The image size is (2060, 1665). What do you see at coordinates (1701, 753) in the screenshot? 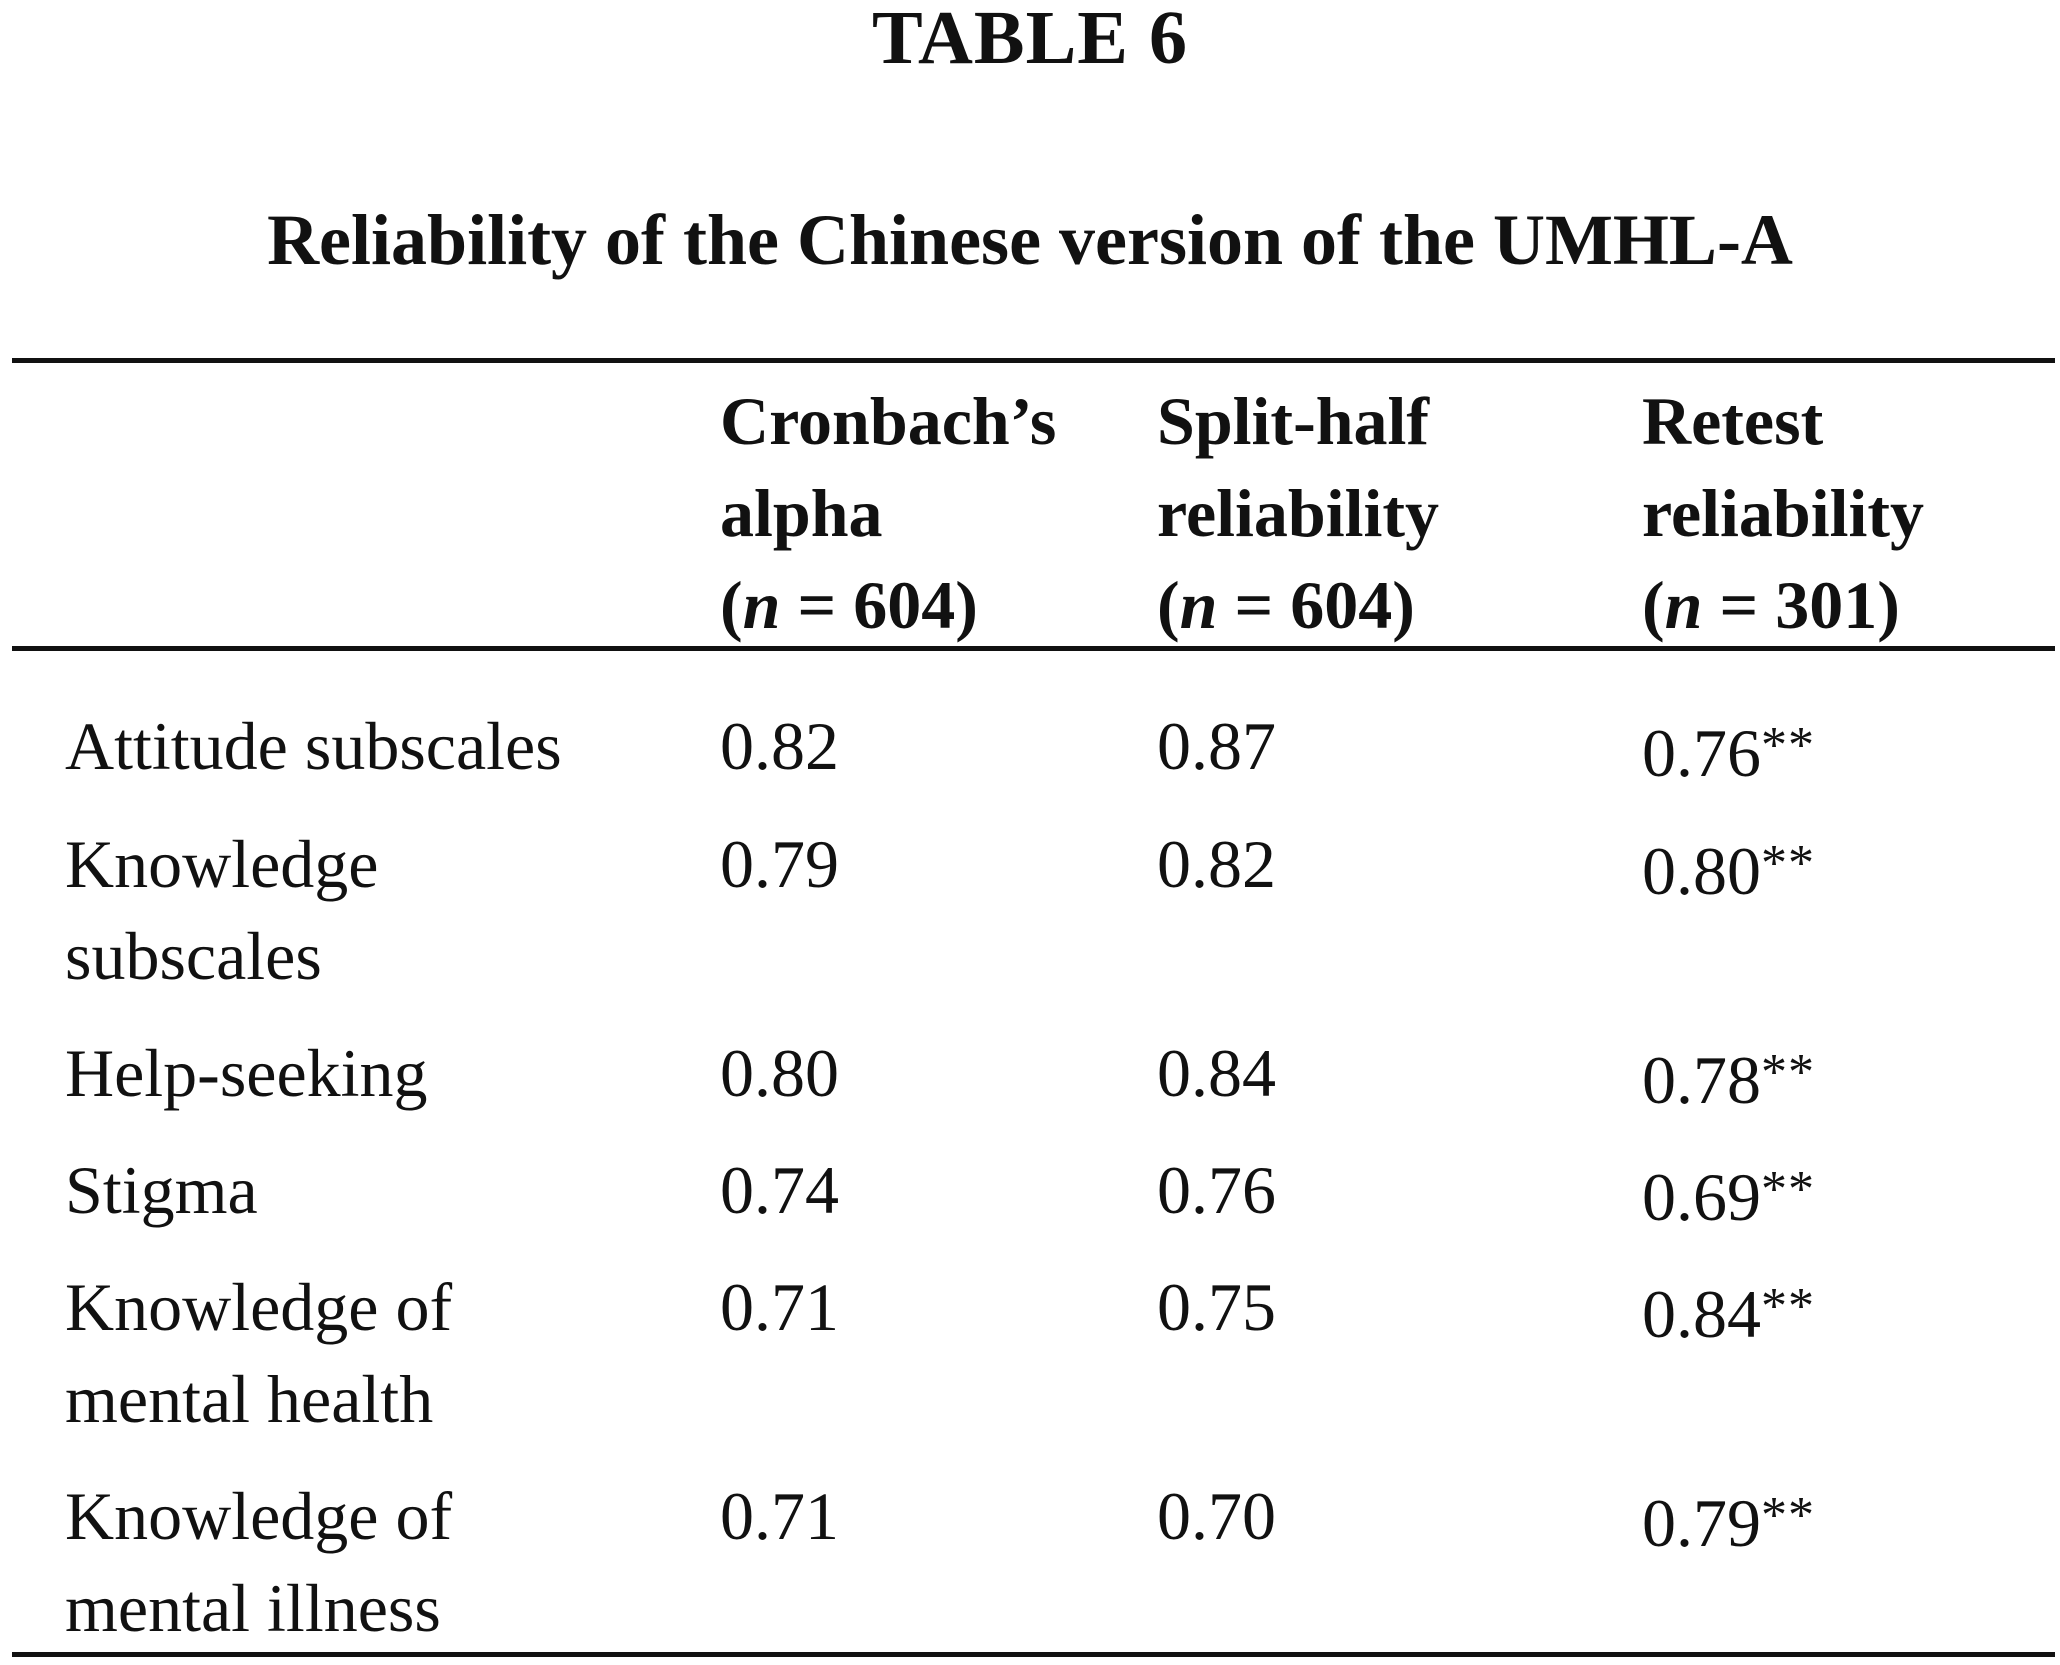
I see `retest-value: 0.76` at bounding box center [1701, 753].